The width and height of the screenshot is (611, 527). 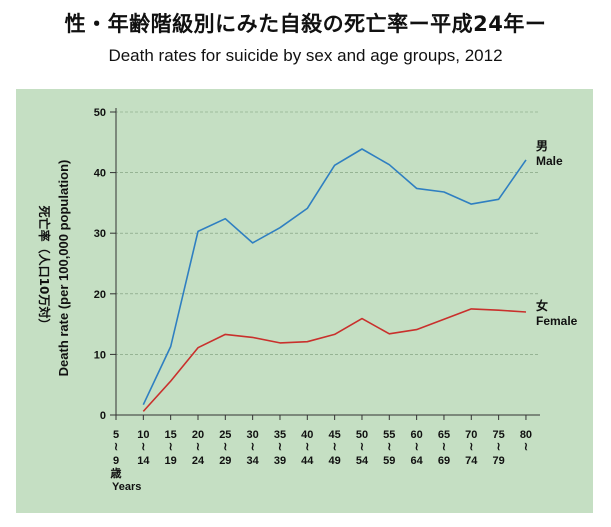 What do you see at coordinates (307, 435) in the screenshot?
I see `x-tick-label: 40` at bounding box center [307, 435].